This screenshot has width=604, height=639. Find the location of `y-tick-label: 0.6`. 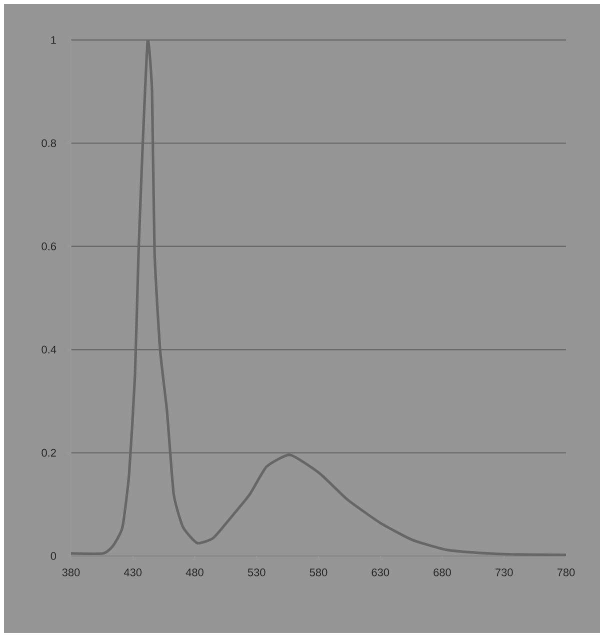

y-tick-label: 0.6 is located at coordinates (49, 246).